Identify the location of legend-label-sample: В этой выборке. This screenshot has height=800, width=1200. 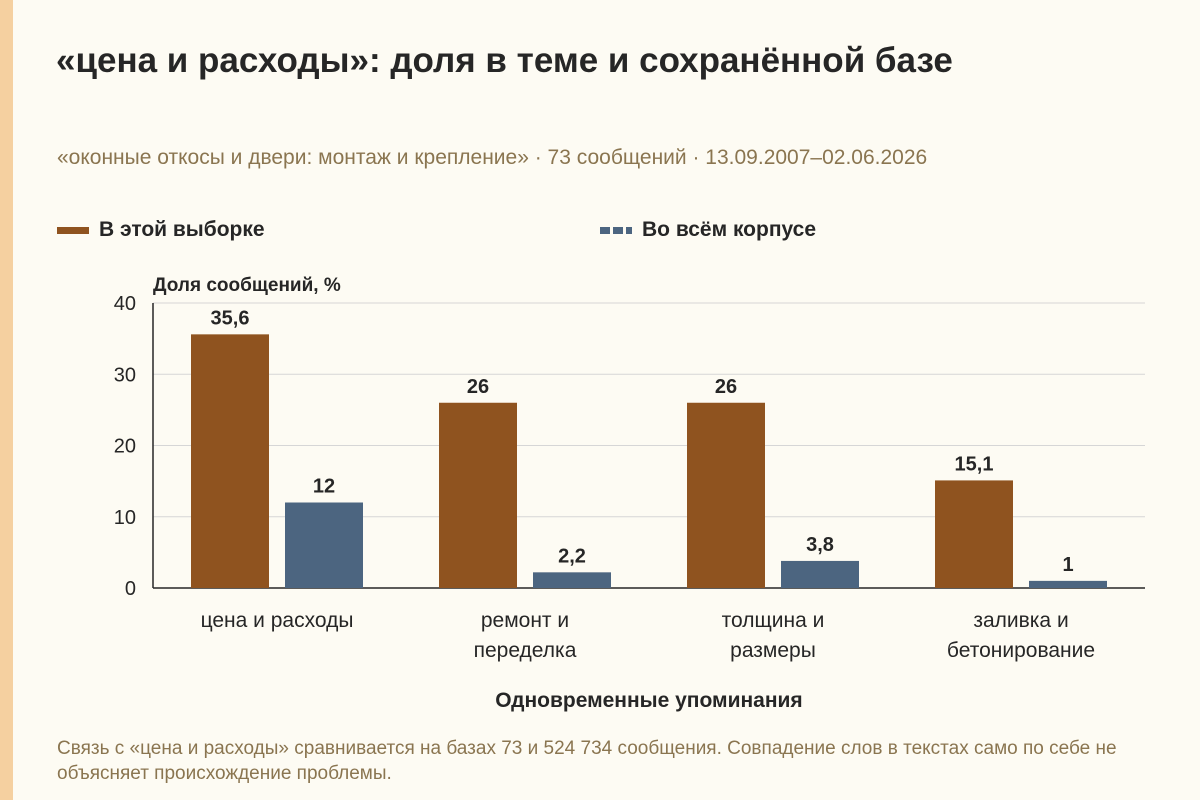
(182, 229).